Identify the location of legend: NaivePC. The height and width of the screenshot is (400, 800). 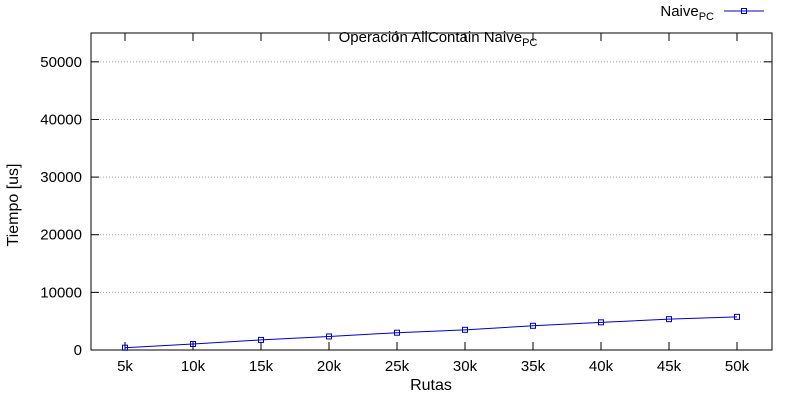
(712, 13).